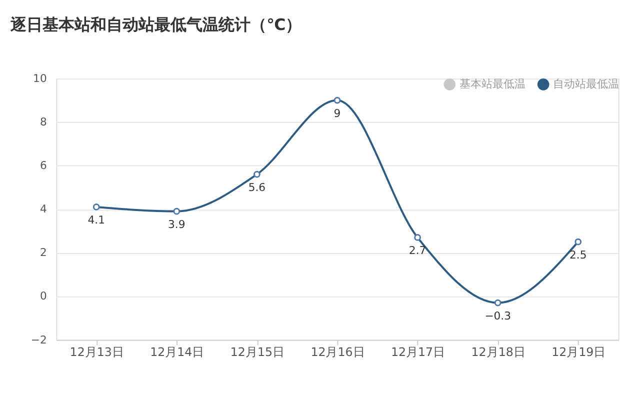  Describe the element at coordinates (177, 225) in the screenshot. I see `data-label: 3.9` at that location.